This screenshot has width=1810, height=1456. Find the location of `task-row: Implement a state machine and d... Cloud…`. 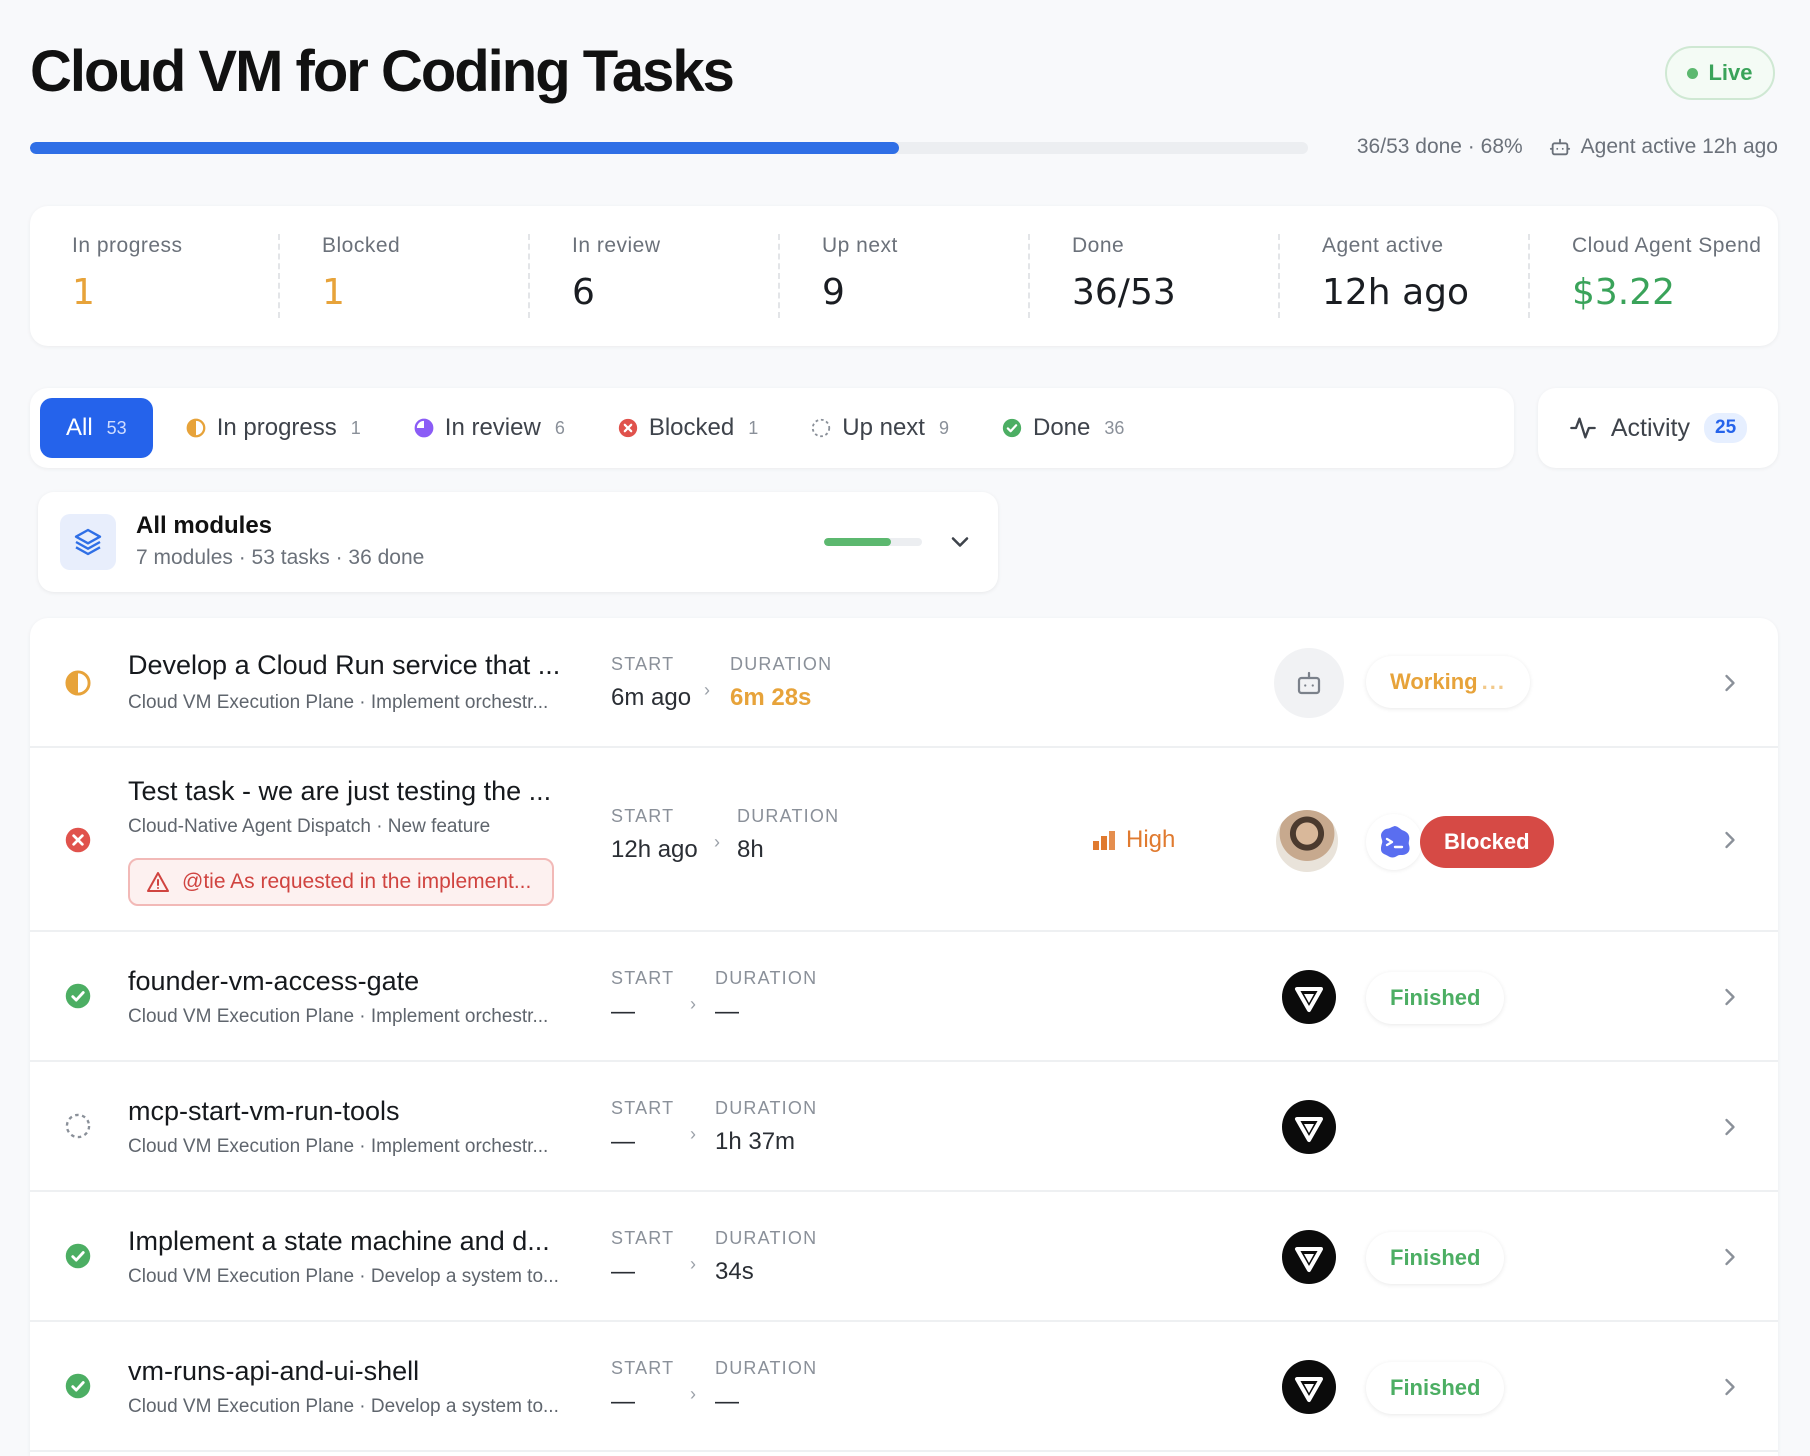

task-row: Implement a state machine and d... Cloud… is located at coordinates (904, 1257).